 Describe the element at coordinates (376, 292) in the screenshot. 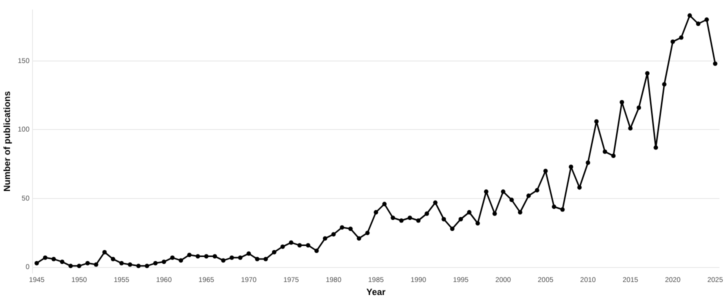

I see `x-axis-title: Year` at that location.